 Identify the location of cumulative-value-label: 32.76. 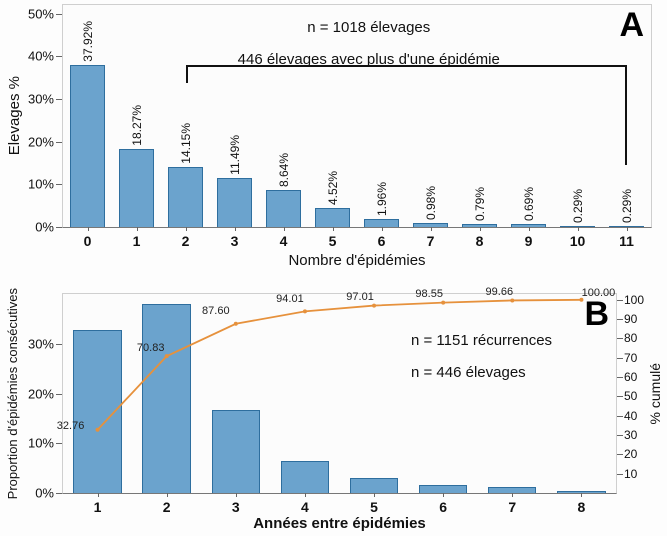
(70, 425).